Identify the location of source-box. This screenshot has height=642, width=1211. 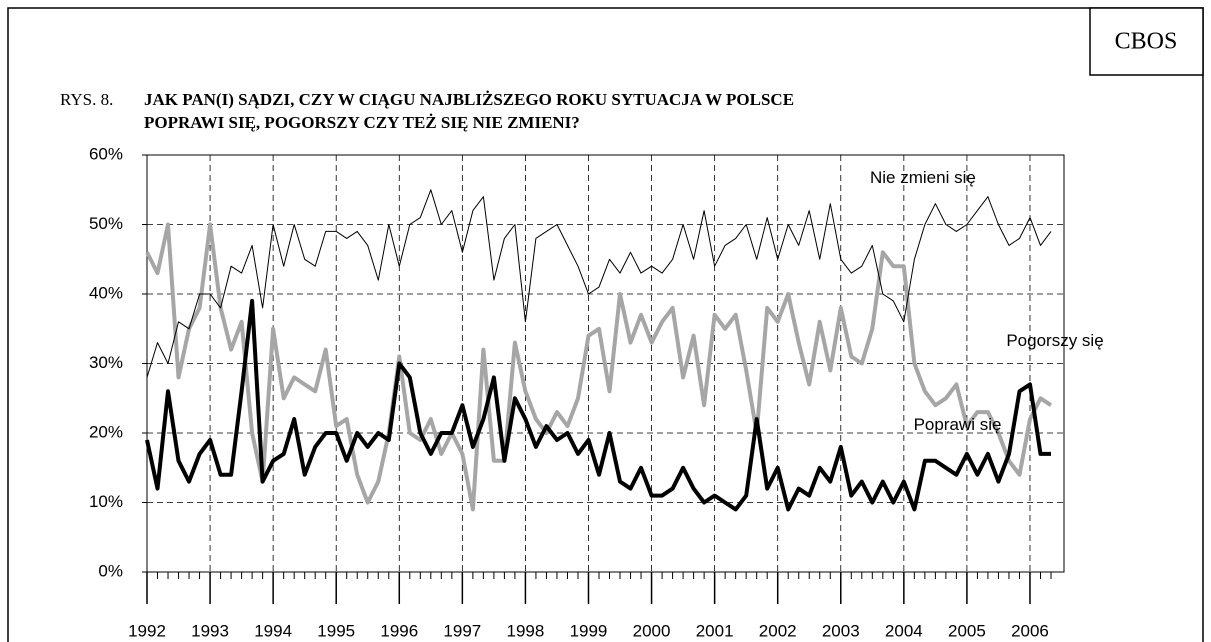
(1146, 41).